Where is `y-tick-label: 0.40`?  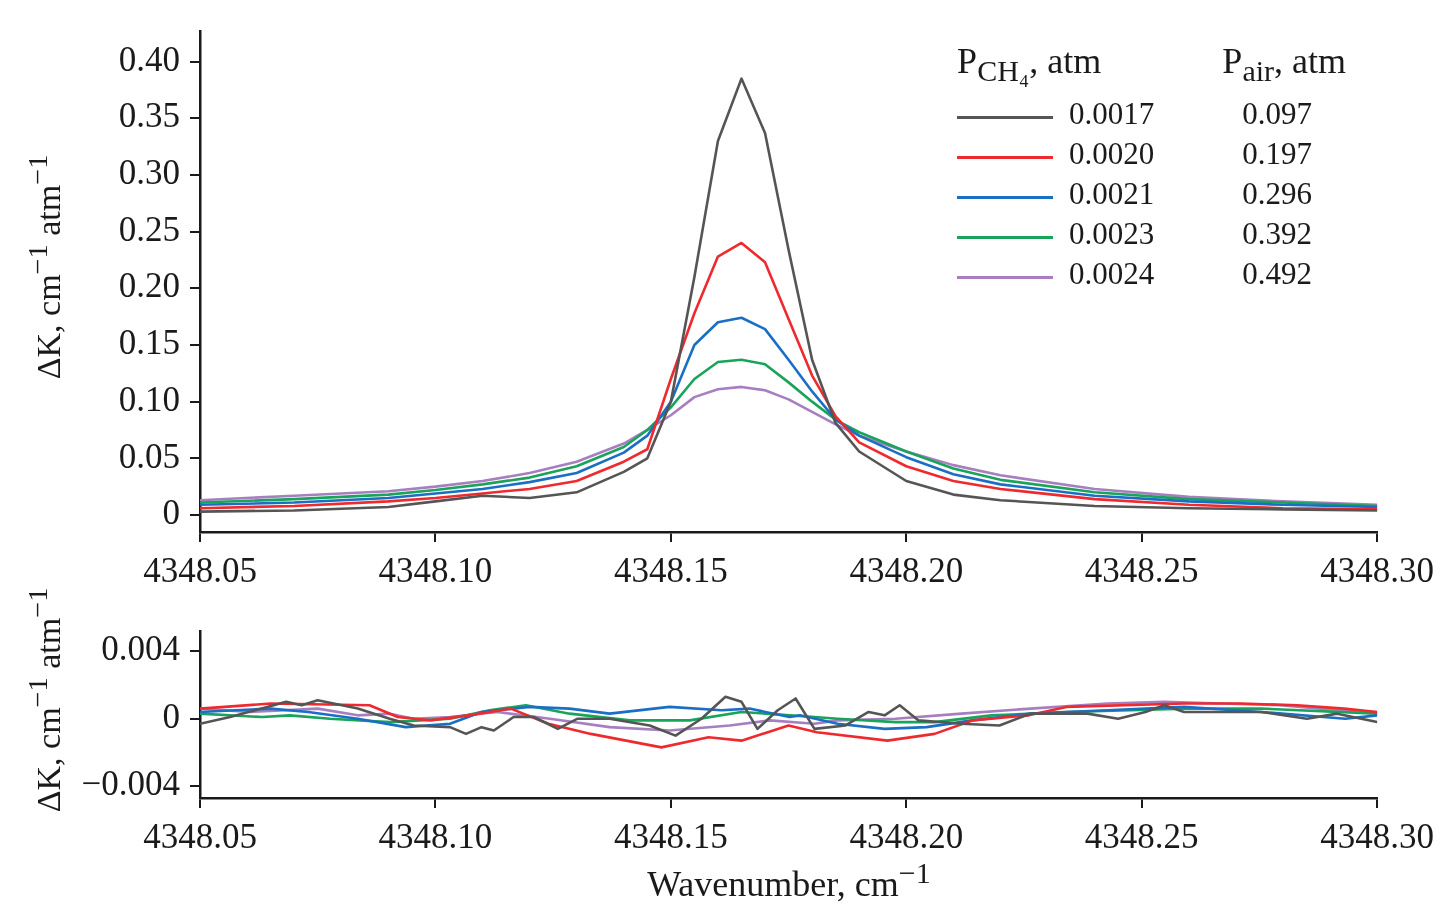 y-tick-label: 0.40 is located at coordinates (149, 59).